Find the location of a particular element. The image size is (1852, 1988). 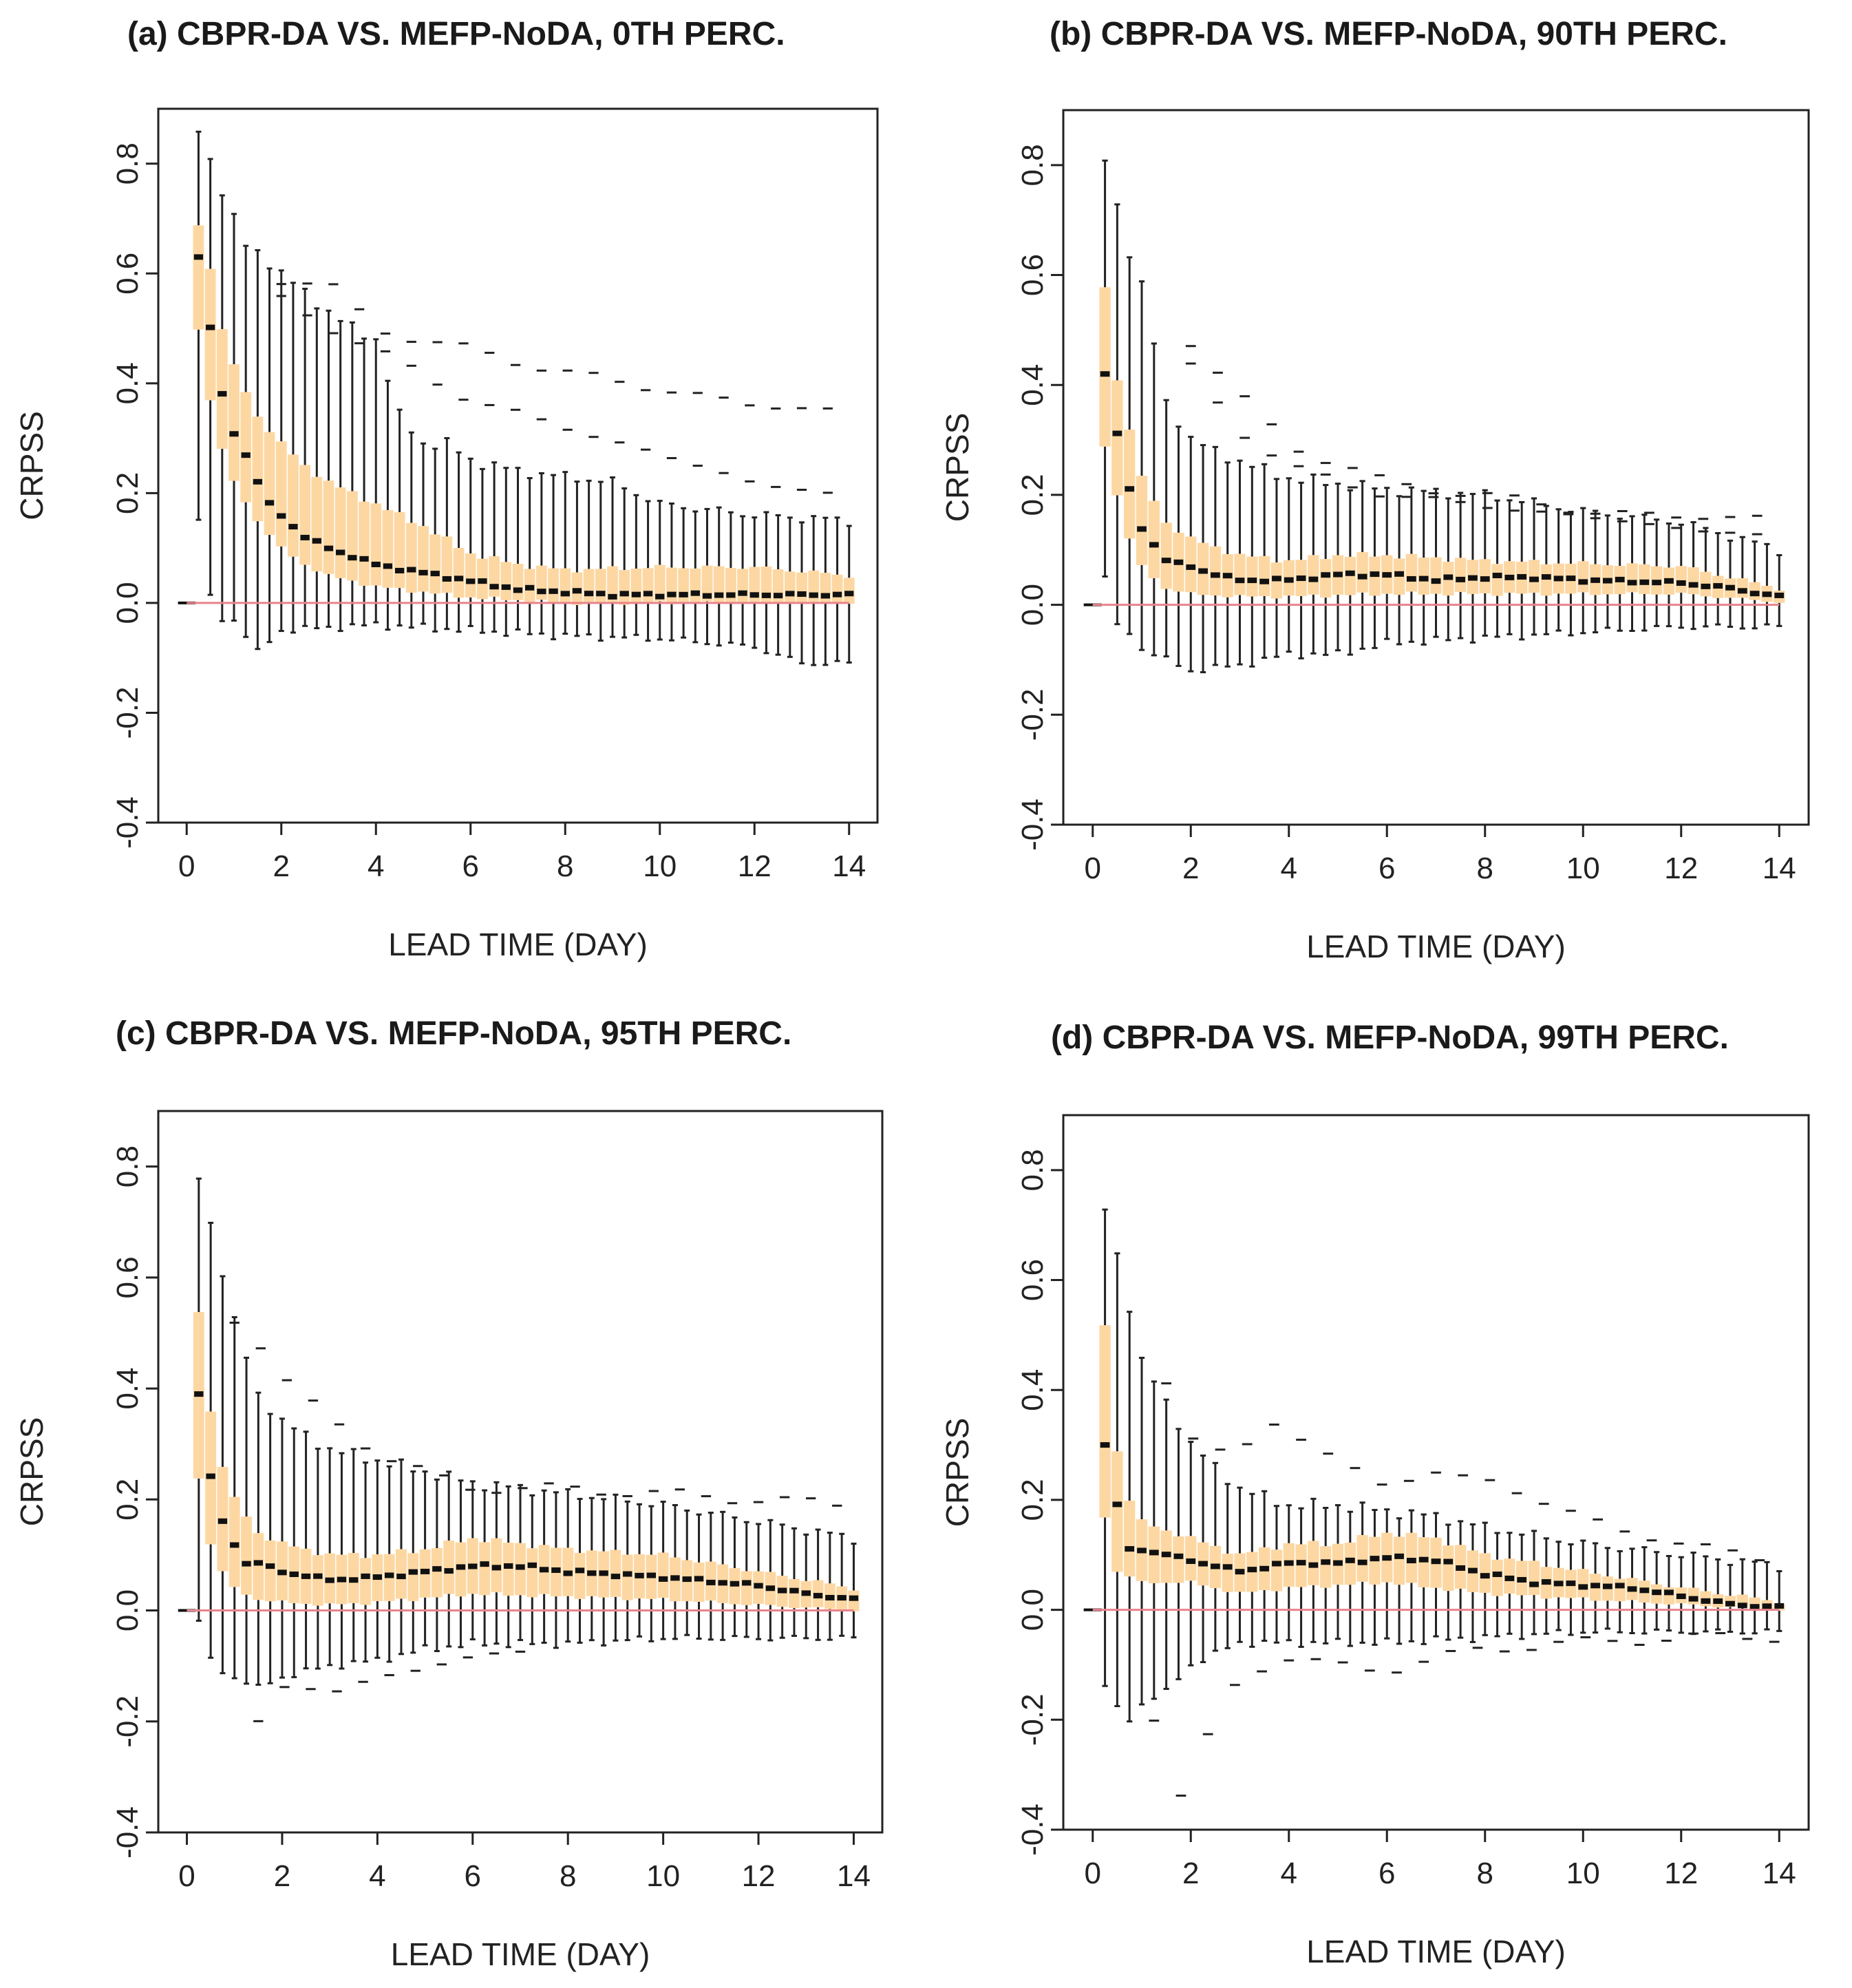

x-tick-label: 2 is located at coordinates (1190, 1873).